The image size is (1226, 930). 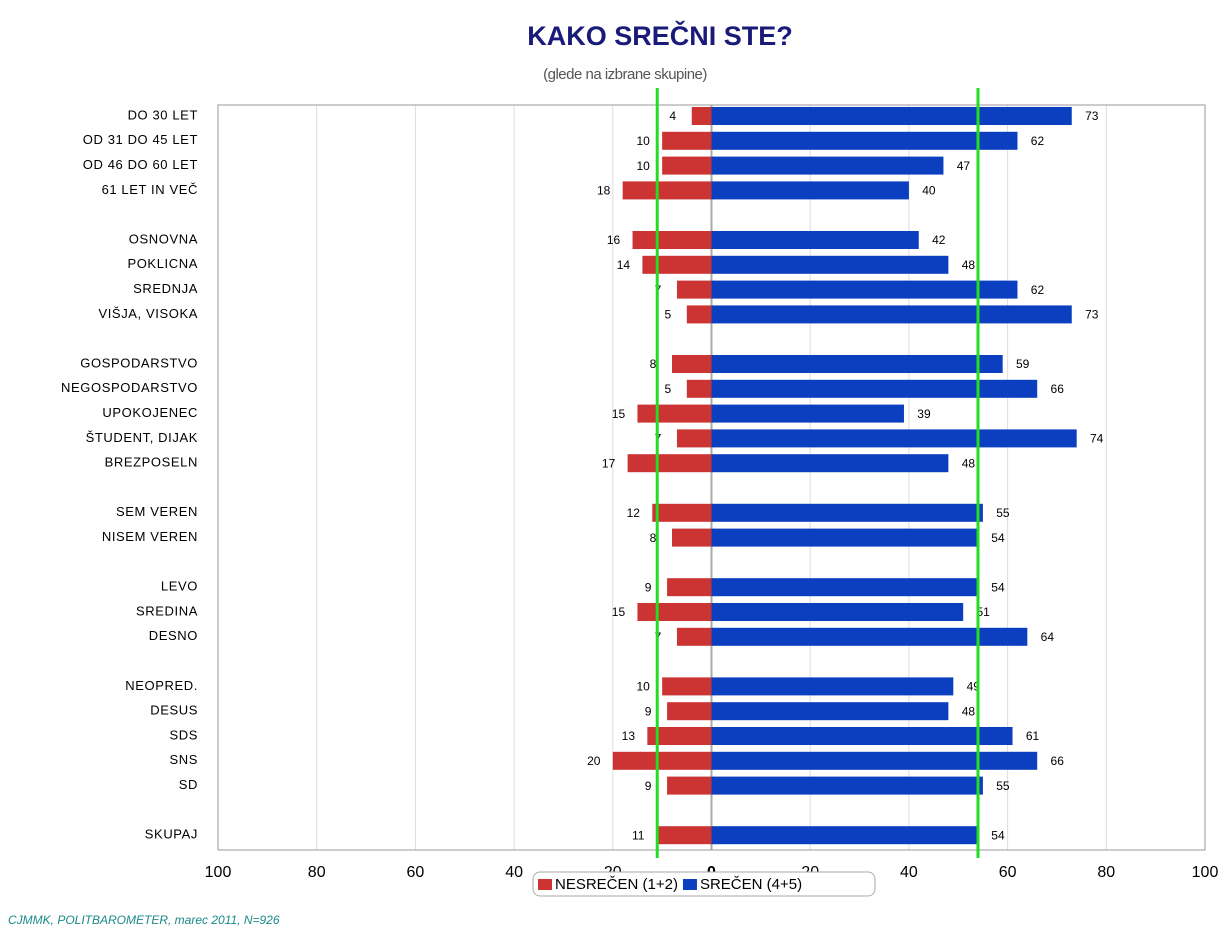 What do you see at coordinates (624, 265) in the screenshot?
I see `data-label: 14` at bounding box center [624, 265].